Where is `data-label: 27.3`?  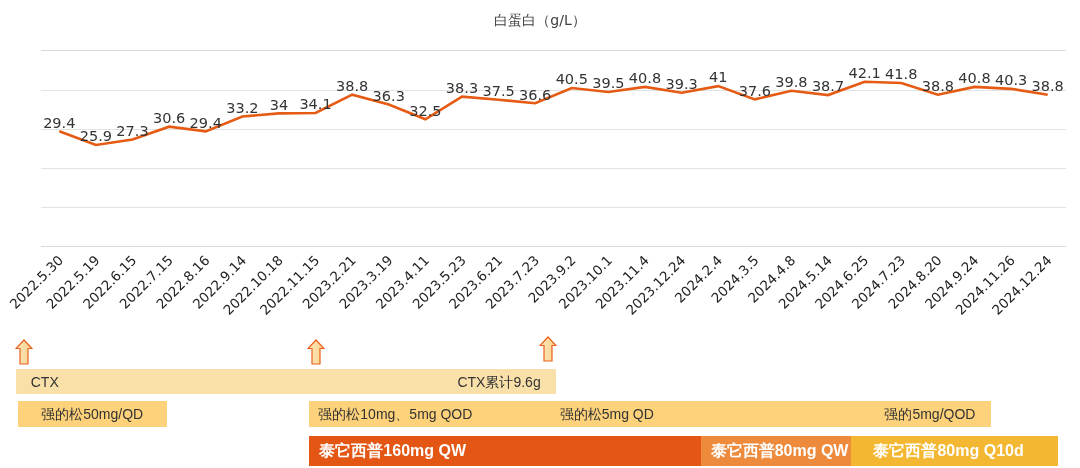 data-label: 27.3 is located at coordinates (132, 130).